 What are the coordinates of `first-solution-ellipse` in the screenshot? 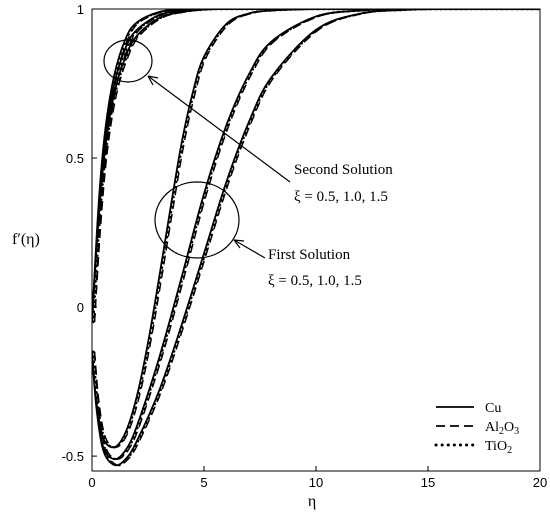 It's located at (197, 220).